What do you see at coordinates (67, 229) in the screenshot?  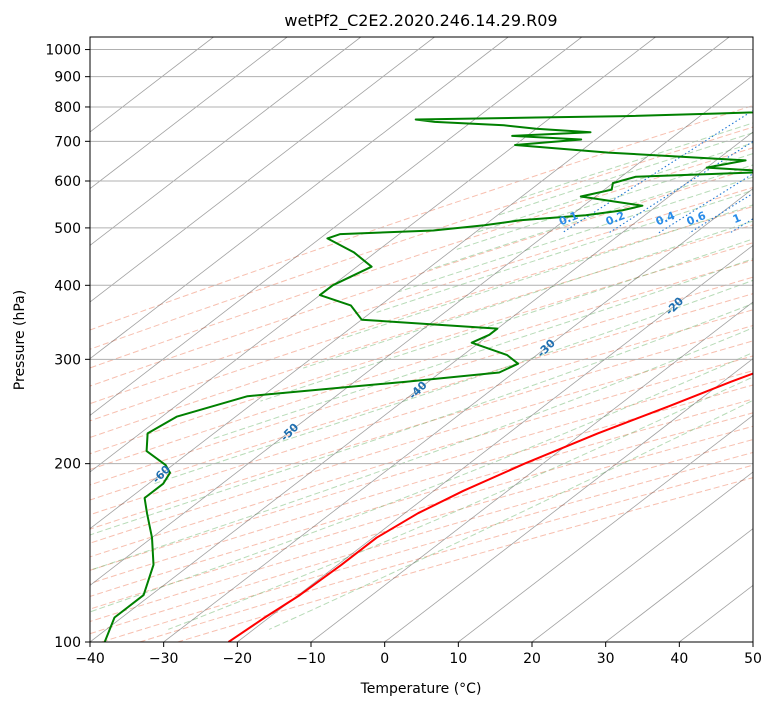 I see `y-tick-label: 500` at bounding box center [67, 229].